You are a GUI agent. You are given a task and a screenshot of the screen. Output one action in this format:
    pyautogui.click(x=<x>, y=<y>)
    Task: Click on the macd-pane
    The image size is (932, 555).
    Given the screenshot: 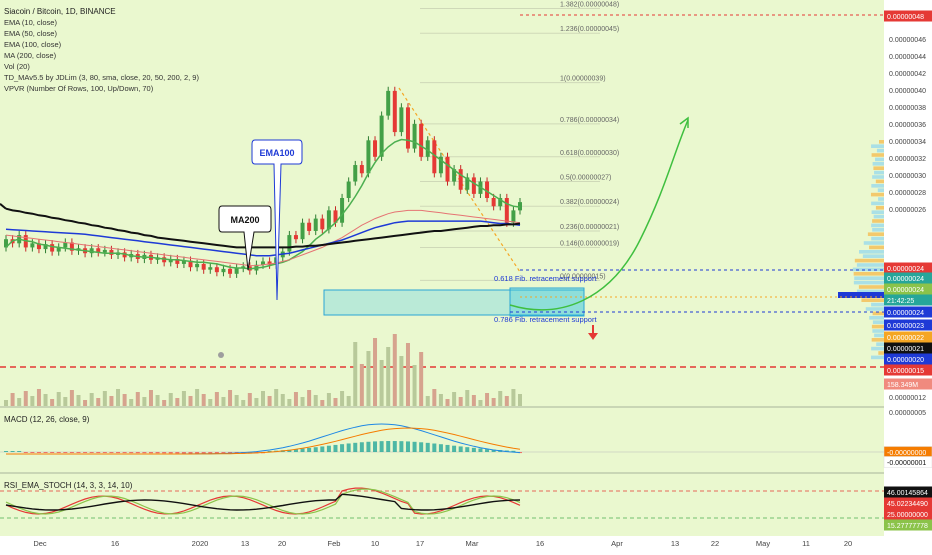 What is the action you would take?
    pyautogui.click(x=442, y=440)
    